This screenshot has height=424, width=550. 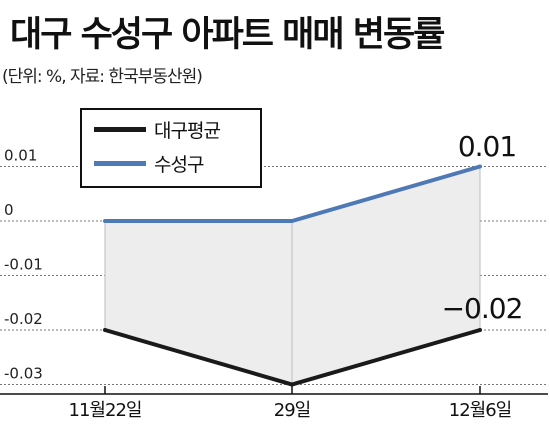 I want to click on y-tick-label: 0.01, so click(x=20, y=156).